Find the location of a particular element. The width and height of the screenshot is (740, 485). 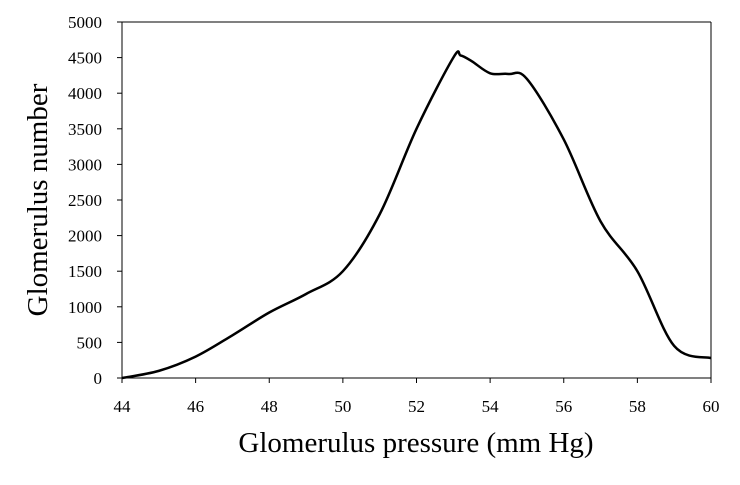

y-axis-ticks: 0 500 1000 1500 2000 2500 3000 3500 4000 4500 5000 is located at coordinates (95, 200).